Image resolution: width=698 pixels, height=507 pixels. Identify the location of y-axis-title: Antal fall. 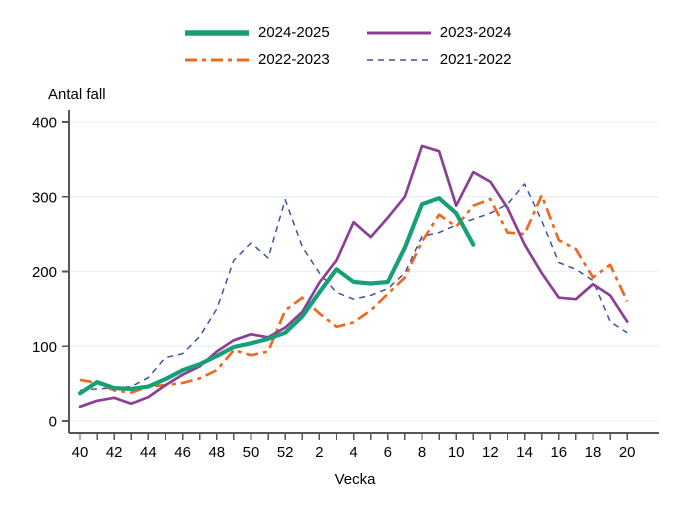
(77, 94).